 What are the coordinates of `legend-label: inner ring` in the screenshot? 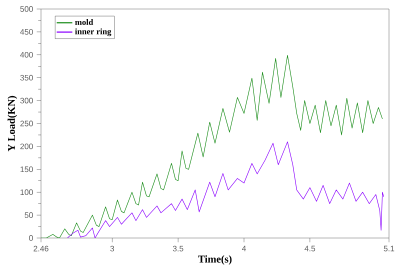 It's located at (93, 32).